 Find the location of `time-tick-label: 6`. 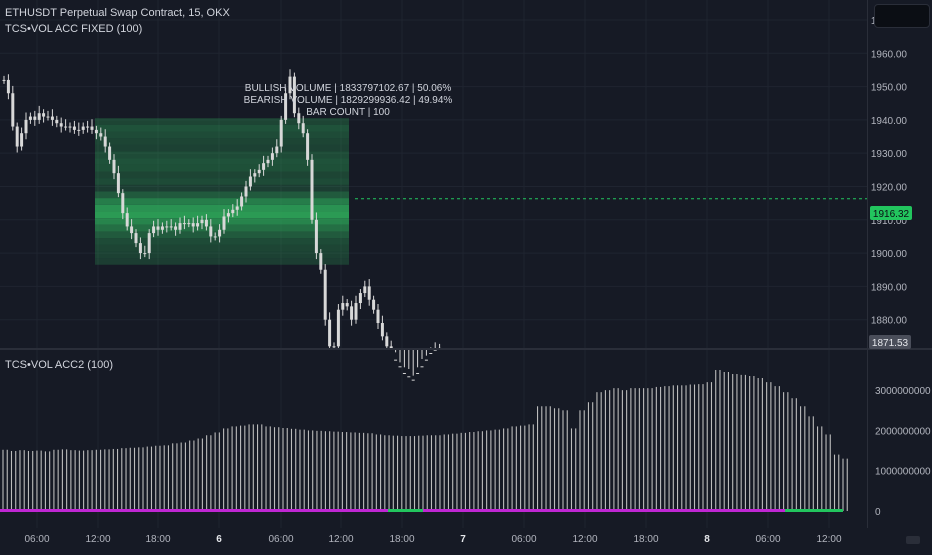

time-tick-label: 6 is located at coordinates (219, 539).